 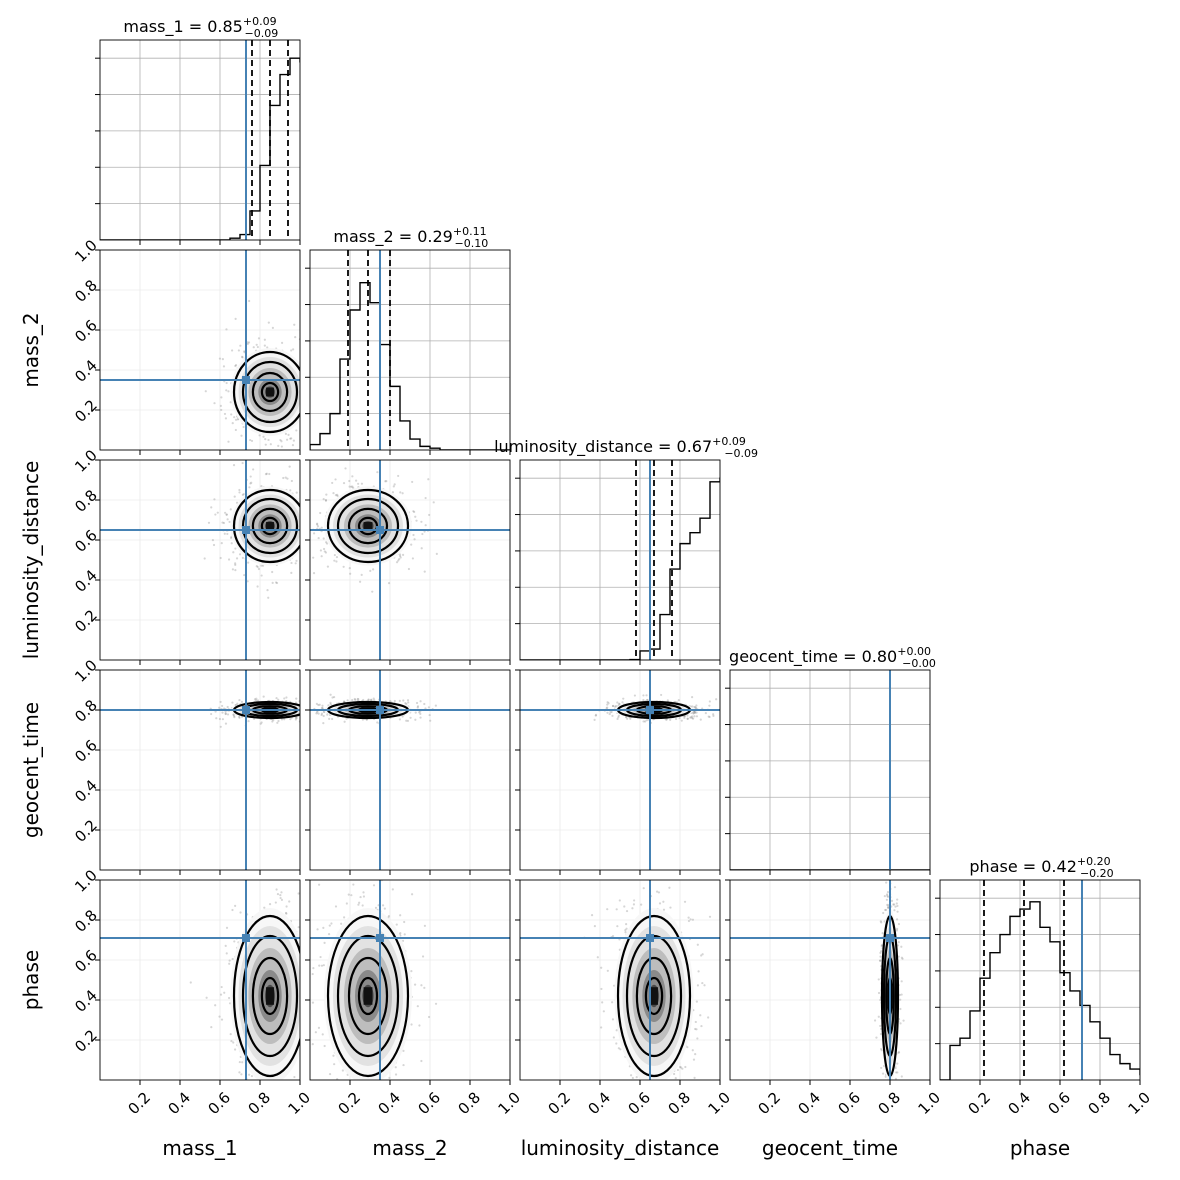 What do you see at coordinates (182, 27) in the screenshot?
I see `title-main: mass_1 = 0.85` at bounding box center [182, 27].